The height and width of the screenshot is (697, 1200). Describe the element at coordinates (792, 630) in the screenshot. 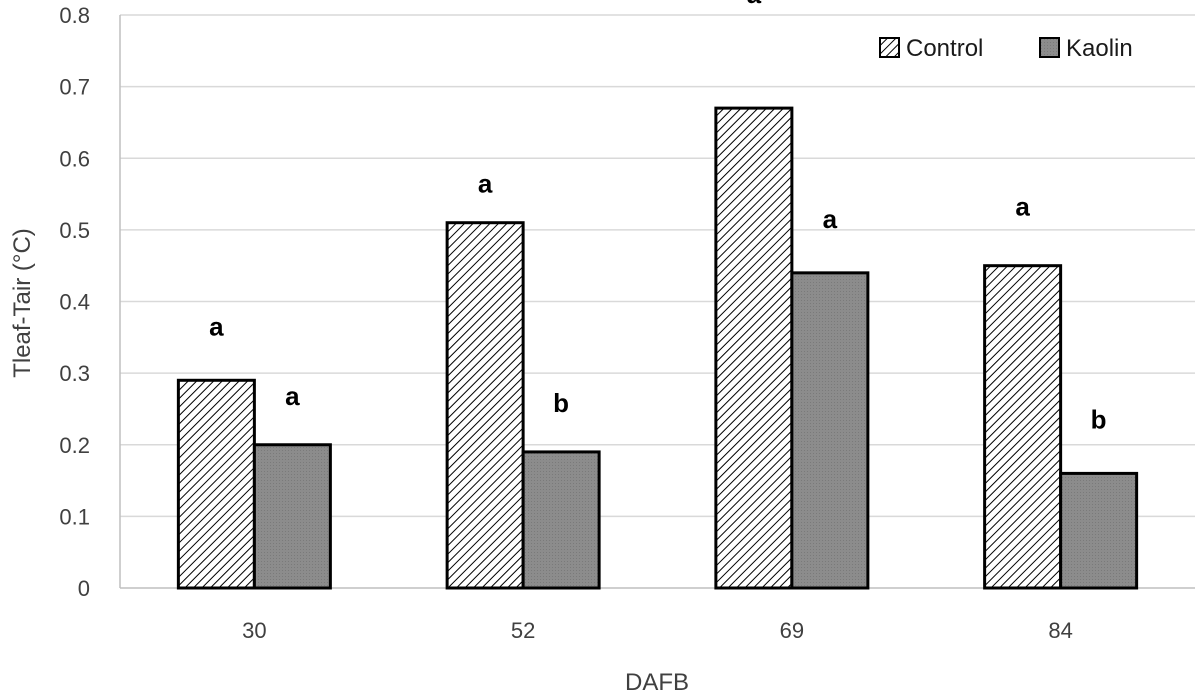

I see `x-tick-label: 69` at that location.